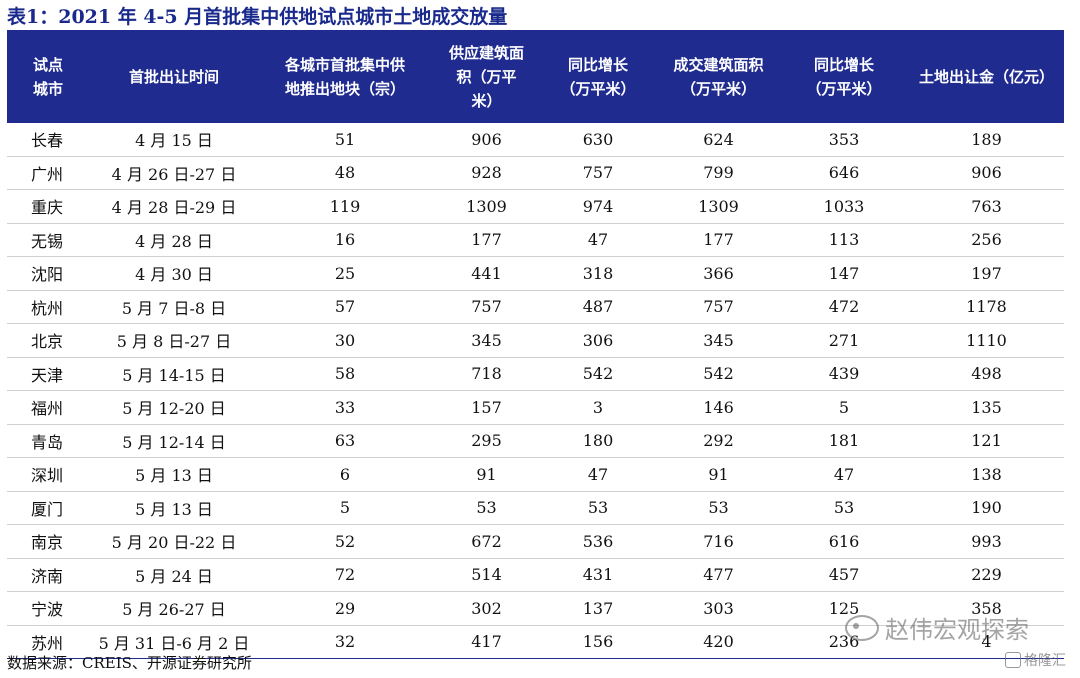  What do you see at coordinates (718, 407) in the screenshot?
I see `table-cell: 146` at bounding box center [718, 407].